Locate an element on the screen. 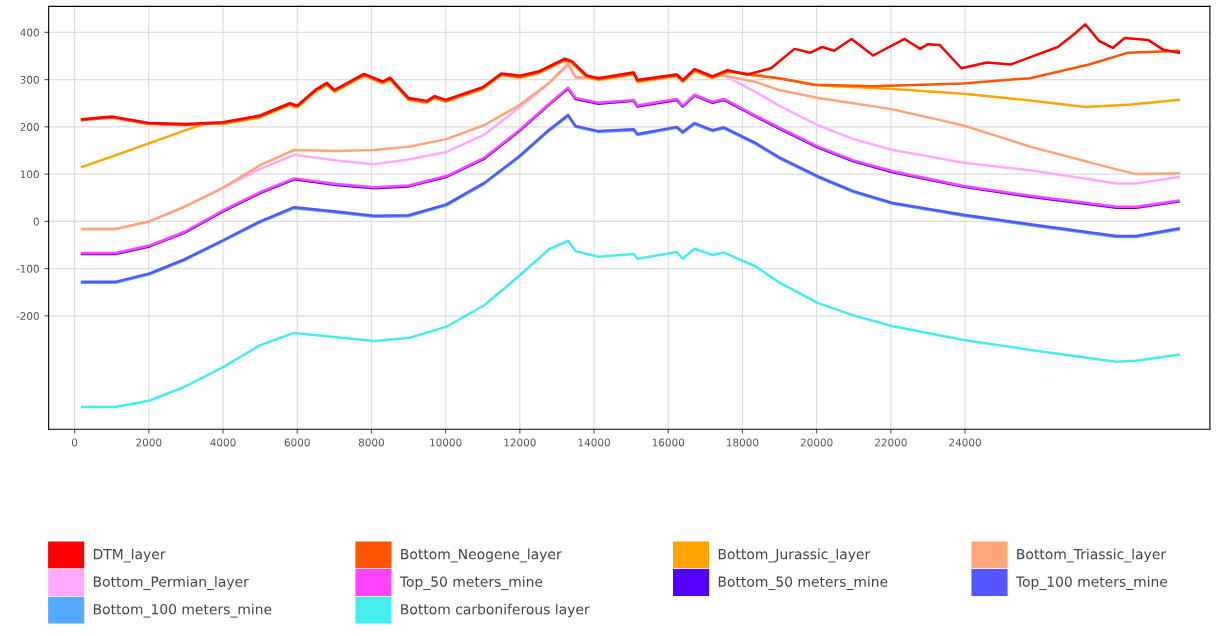 The height and width of the screenshot is (636, 1216). x-tick-label: 0 is located at coordinates (74, 442).